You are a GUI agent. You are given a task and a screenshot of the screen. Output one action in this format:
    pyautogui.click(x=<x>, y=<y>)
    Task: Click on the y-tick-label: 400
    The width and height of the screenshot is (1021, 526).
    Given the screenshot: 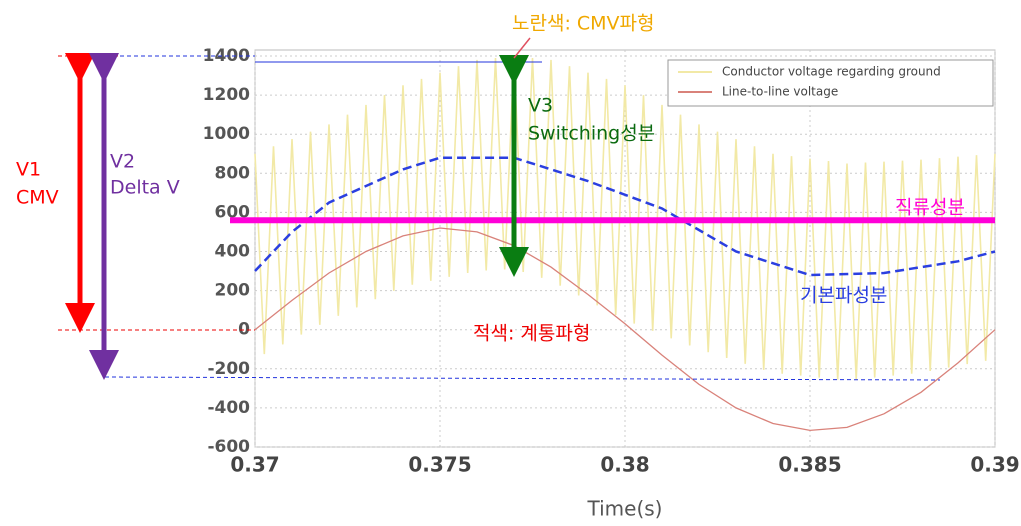 What is the action you would take?
    pyautogui.click(x=233, y=252)
    